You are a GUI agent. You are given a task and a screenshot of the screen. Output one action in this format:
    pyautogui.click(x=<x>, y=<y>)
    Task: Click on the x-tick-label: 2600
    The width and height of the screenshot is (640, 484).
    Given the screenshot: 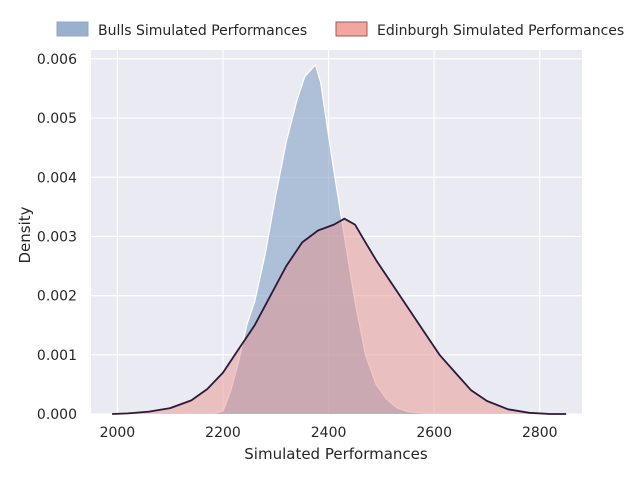 What is the action you would take?
    pyautogui.click(x=434, y=433)
    